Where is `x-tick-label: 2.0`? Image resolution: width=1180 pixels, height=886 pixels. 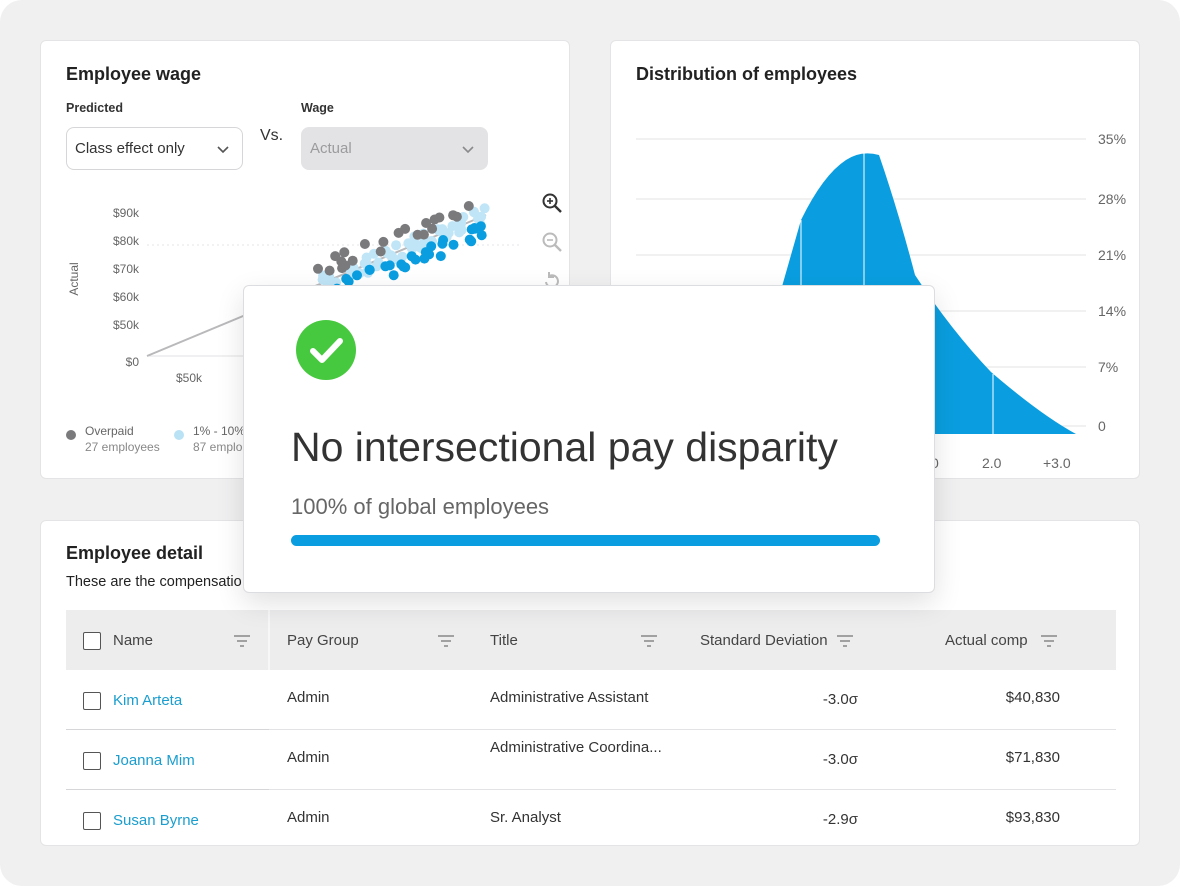
x-tick-label: 2.0 is located at coordinates (992, 463).